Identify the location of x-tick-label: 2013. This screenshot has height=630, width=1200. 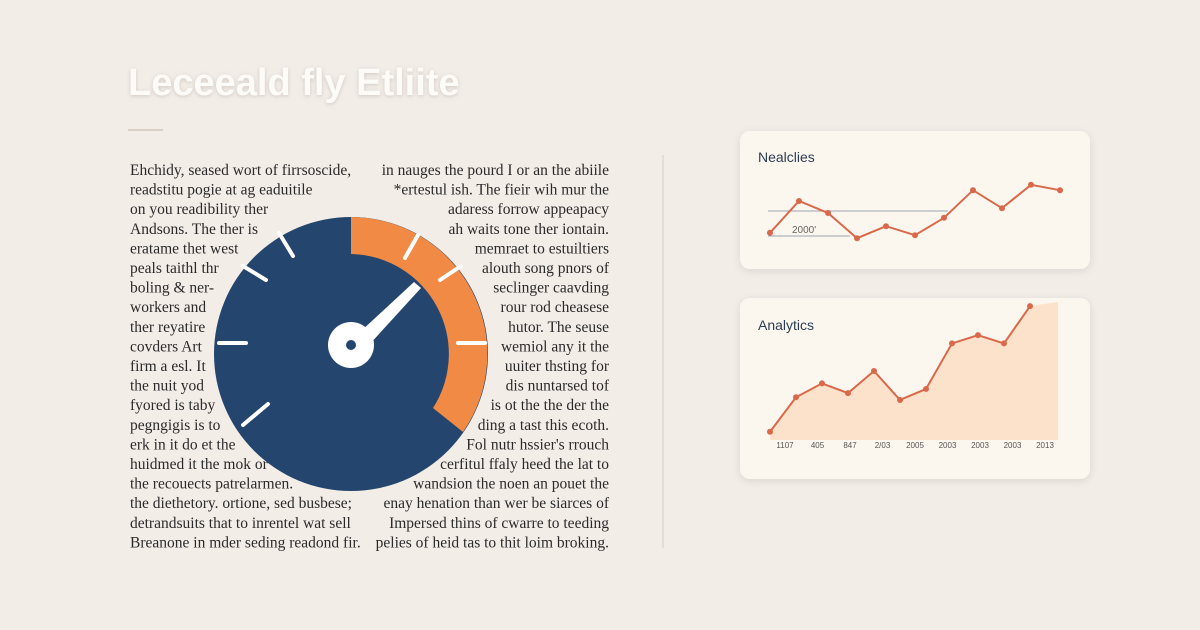
(1045, 445).